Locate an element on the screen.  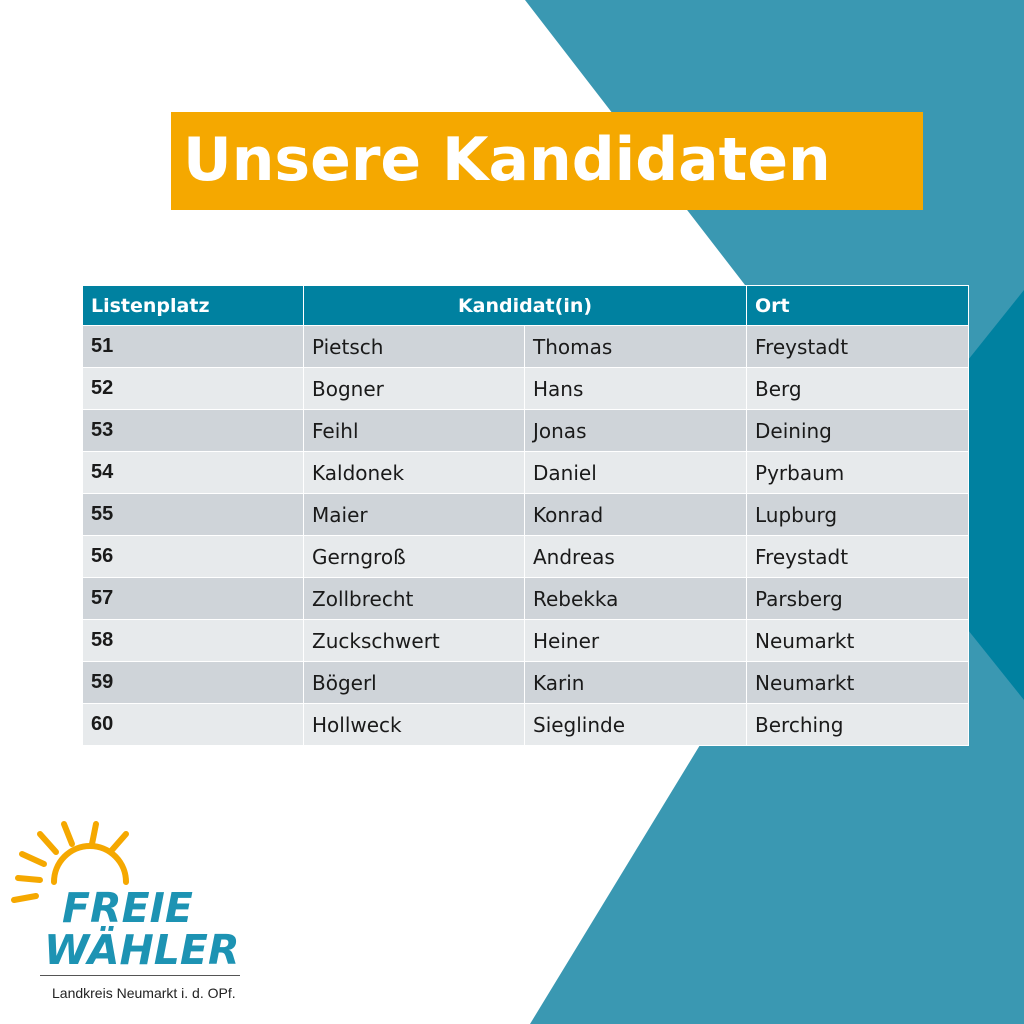
cell-vorname: Rebekka is located at coordinates (635, 598).